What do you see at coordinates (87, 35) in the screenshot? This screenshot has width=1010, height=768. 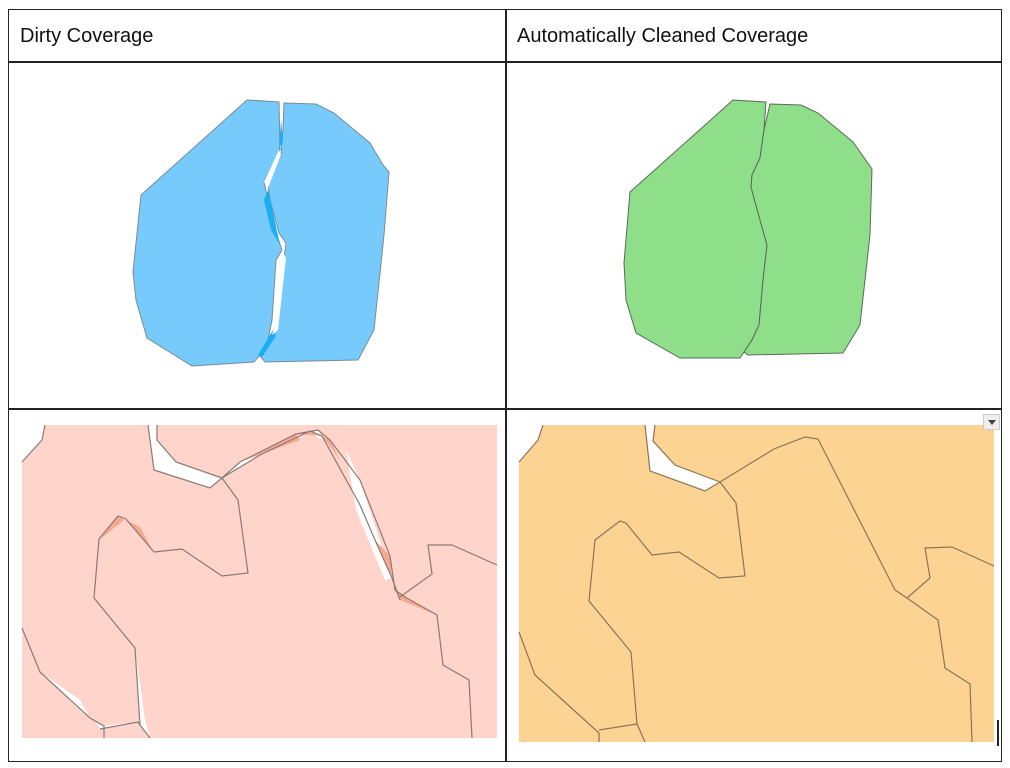 I see `header-dirty-coverage: Dirty Coverage` at bounding box center [87, 35].